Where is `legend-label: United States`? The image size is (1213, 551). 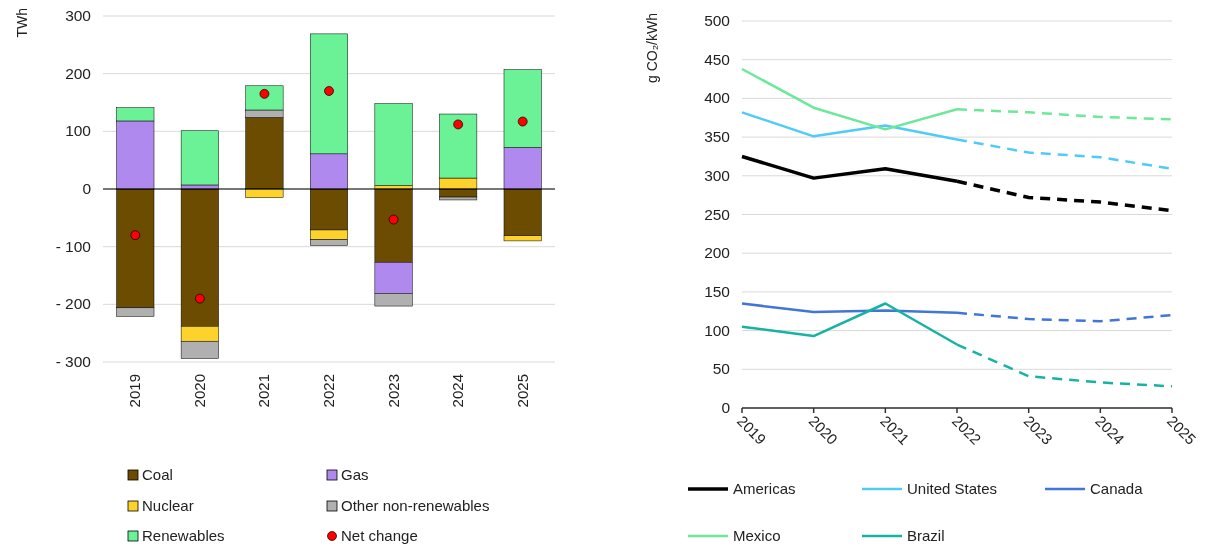
legend-label: United States is located at coordinates (952, 488).